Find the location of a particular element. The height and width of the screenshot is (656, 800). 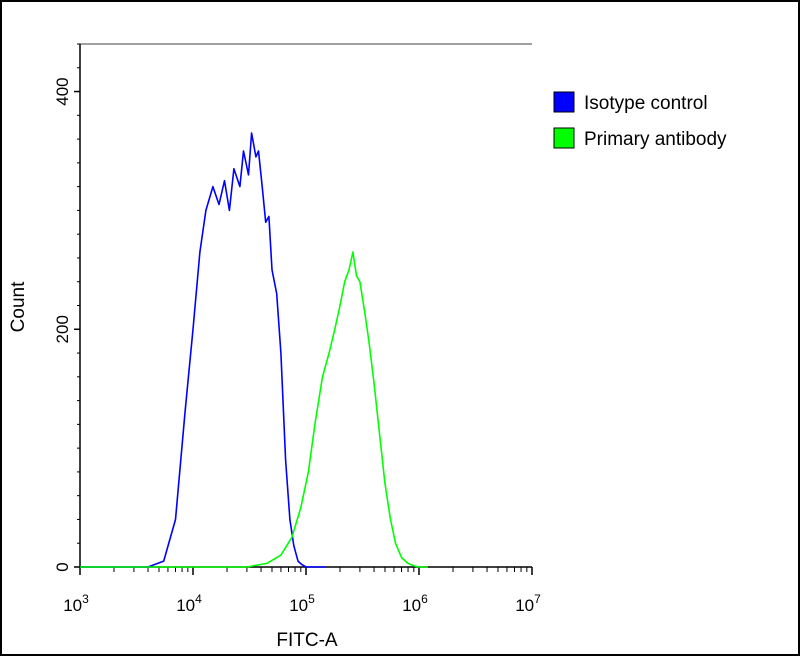

x-axis-title: FITC-A is located at coordinates (307, 640).